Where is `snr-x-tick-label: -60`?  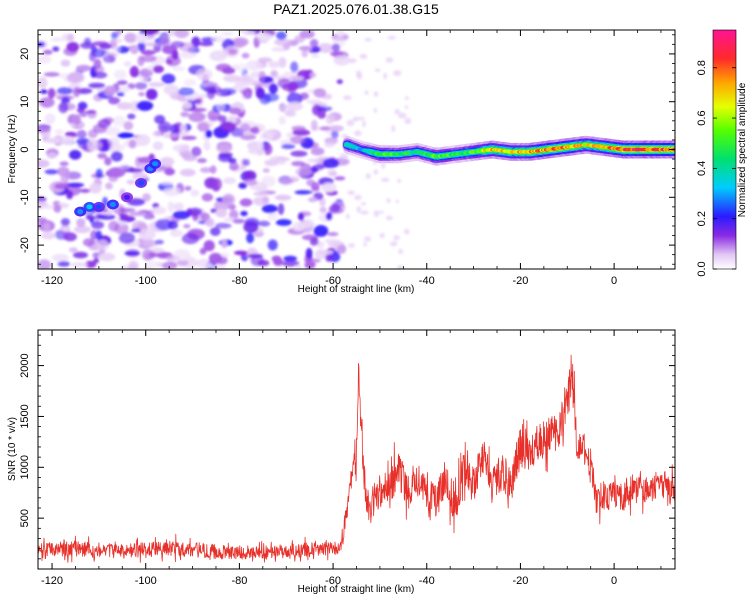 snr-x-tick-label: -60 is located at coordinates (333, 581).